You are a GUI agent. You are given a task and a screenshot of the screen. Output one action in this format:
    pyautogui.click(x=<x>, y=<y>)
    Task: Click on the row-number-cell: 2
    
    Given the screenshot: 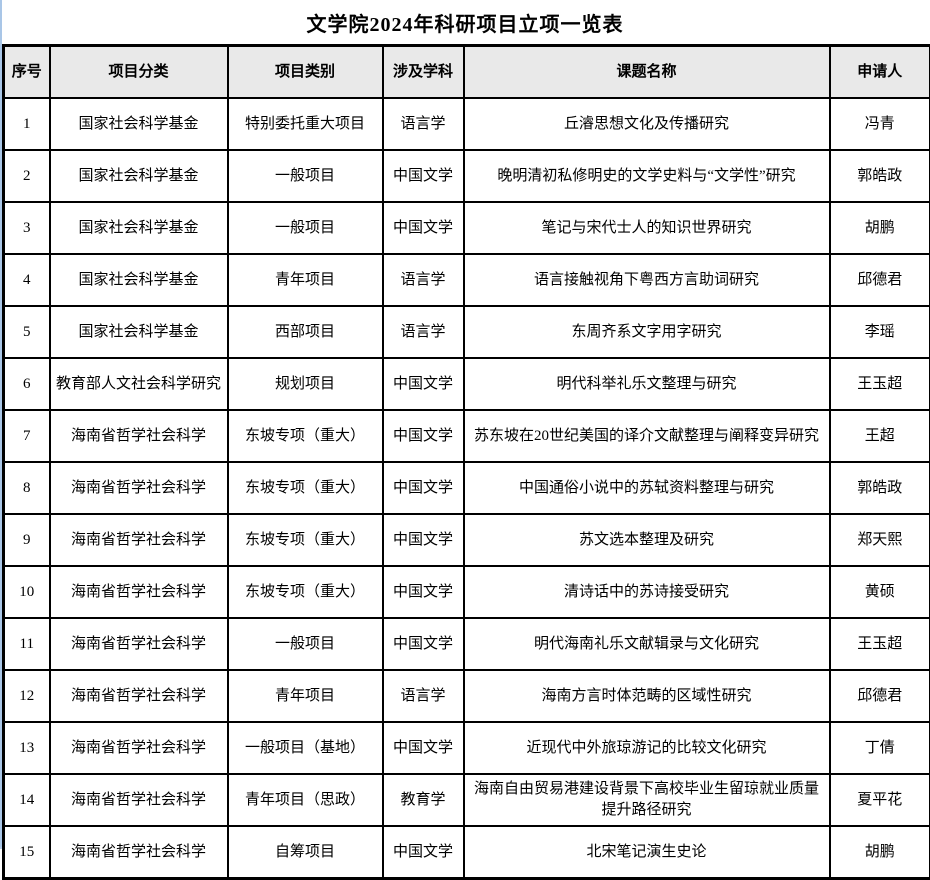 What is the action you would take?
    pyautogui.click(x=27, y=176)
    